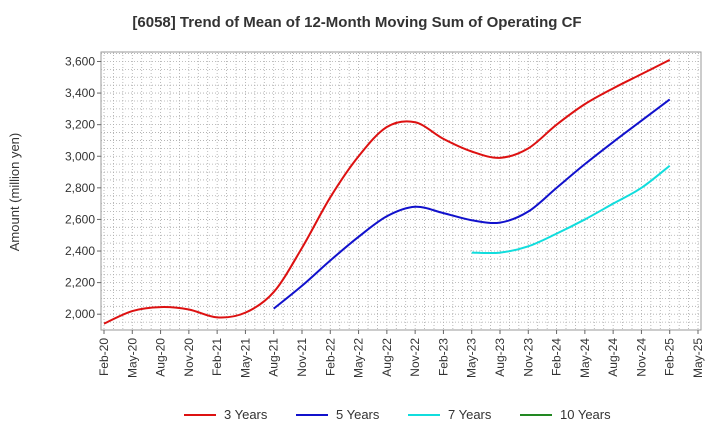 The image size is (720, 440). What do you see at coordinates (302, 357) in the screenshot?
I see `x-tick-label: Nov-21` at bounding box center [302, 357].